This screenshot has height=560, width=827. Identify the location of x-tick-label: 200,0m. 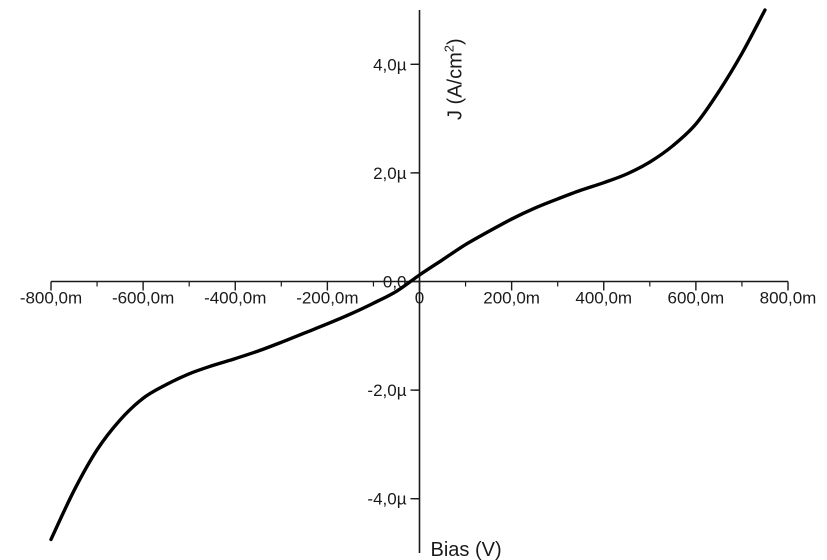
(511, 298).